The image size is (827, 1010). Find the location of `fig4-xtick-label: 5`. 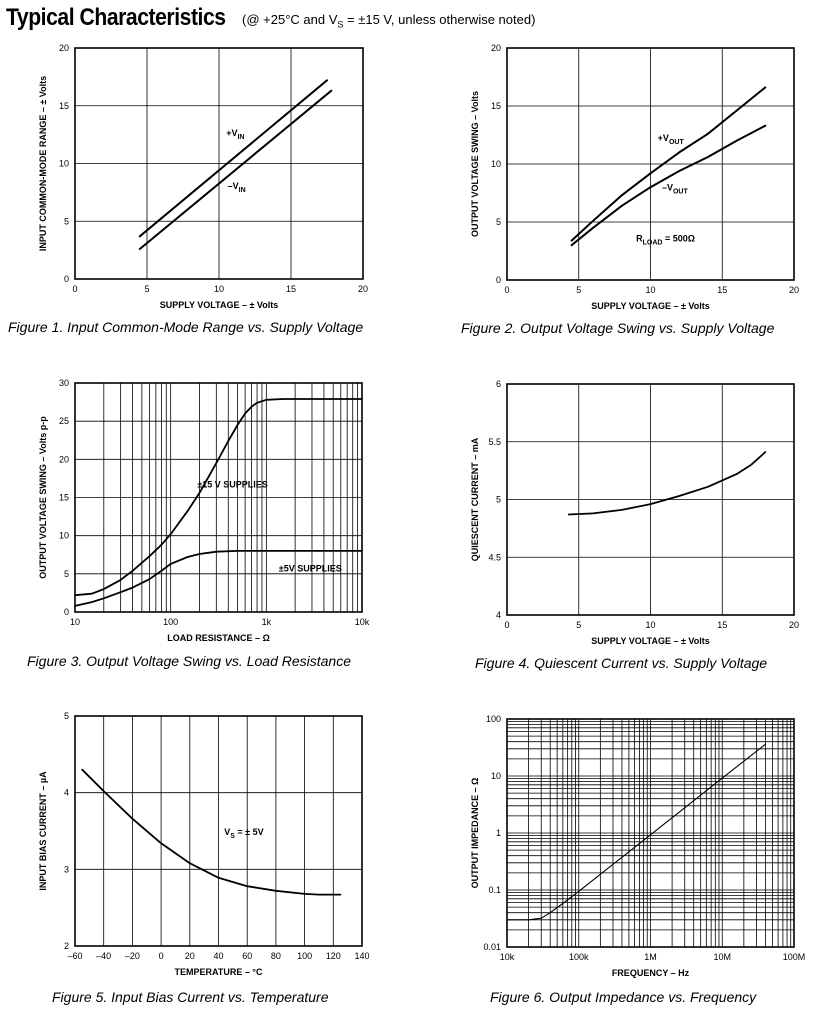

fig4-xtick-label: 5 is located at coordinates (578, 625).